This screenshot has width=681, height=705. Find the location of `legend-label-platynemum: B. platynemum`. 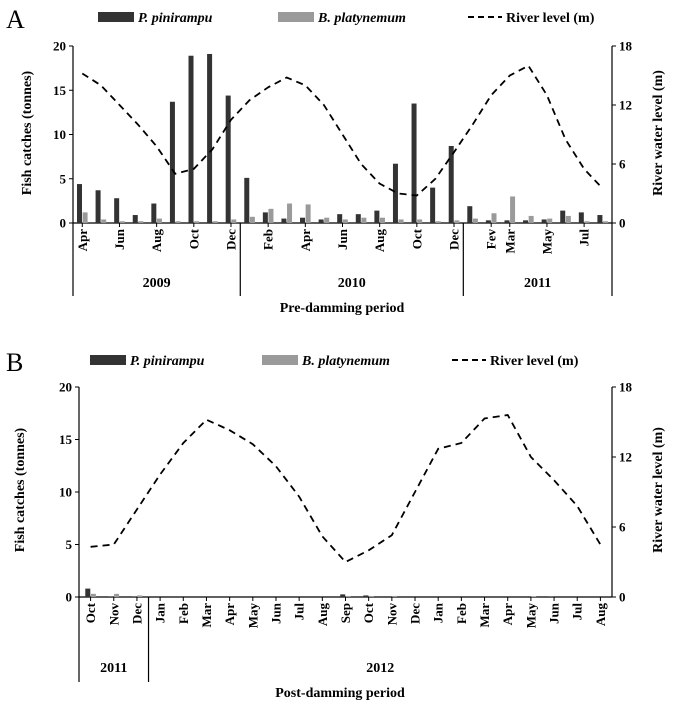

legend-label-platynemum: B. platynemum is located at coordinates (361, 18).